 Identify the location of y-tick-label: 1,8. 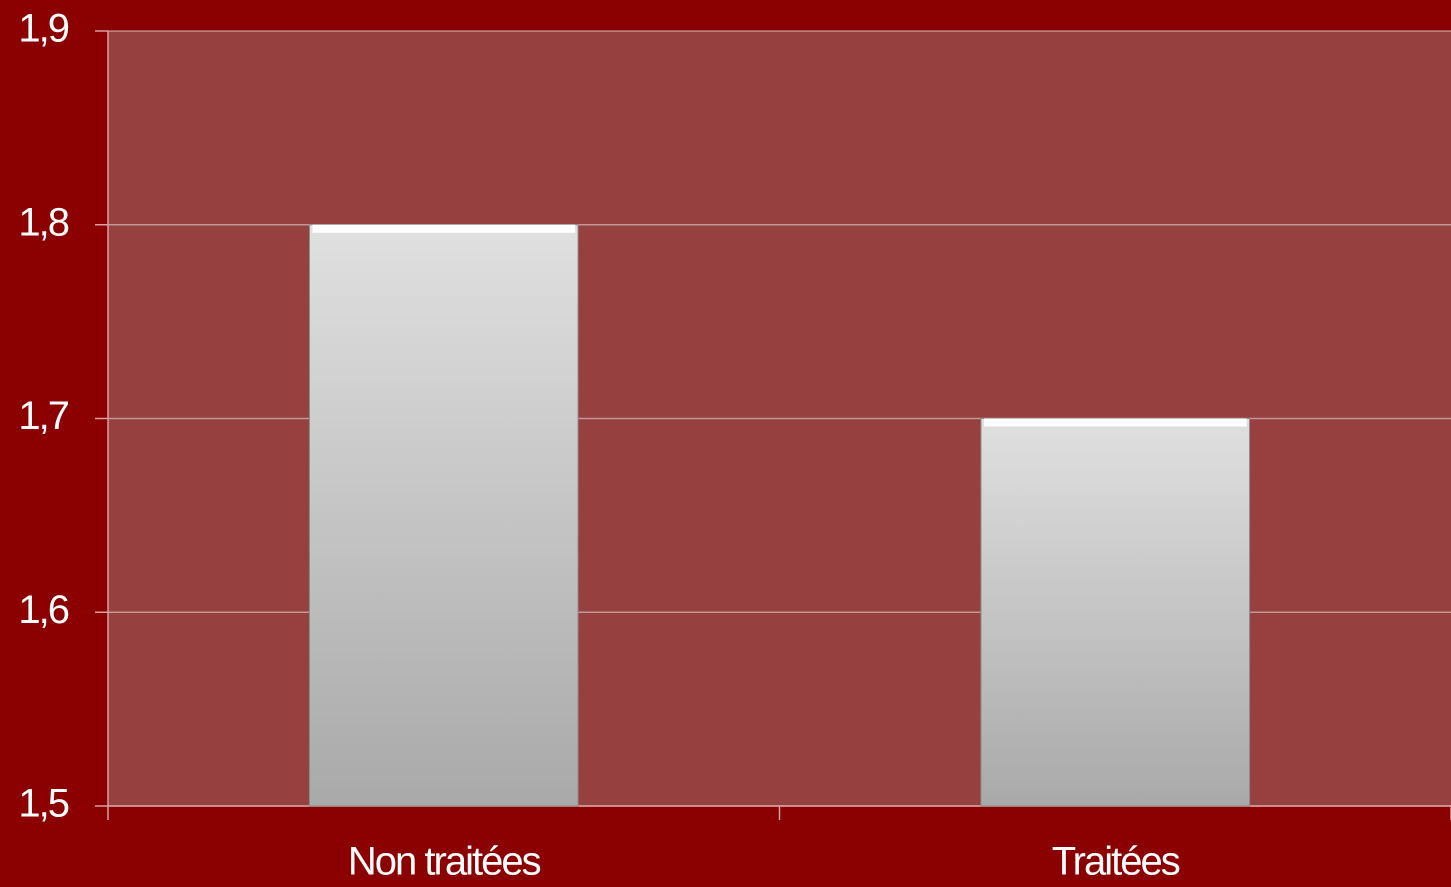
(43, 222).